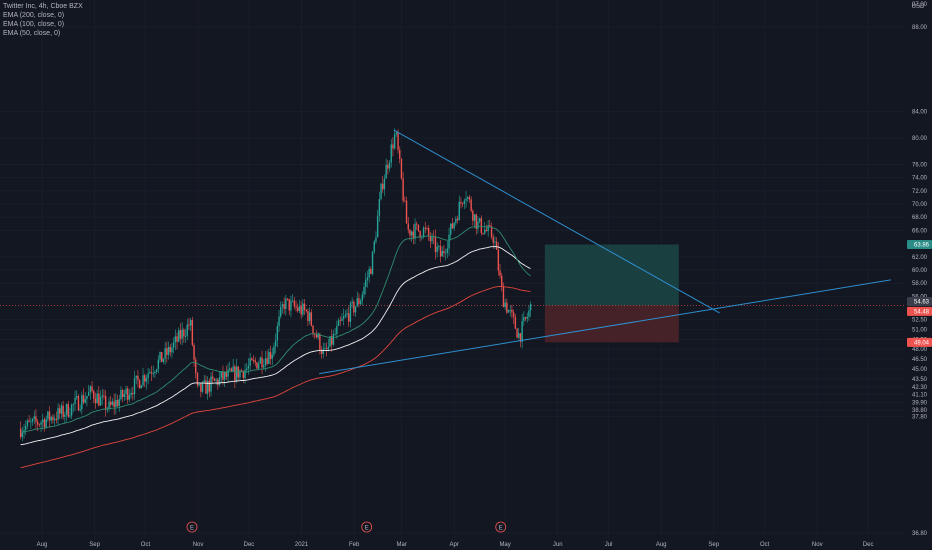 The height and width of the screenshot is (550, 932). Describe the element at coordinates (919, 342) in the screenshot. I see `stop-price-tag-bg` at that location.